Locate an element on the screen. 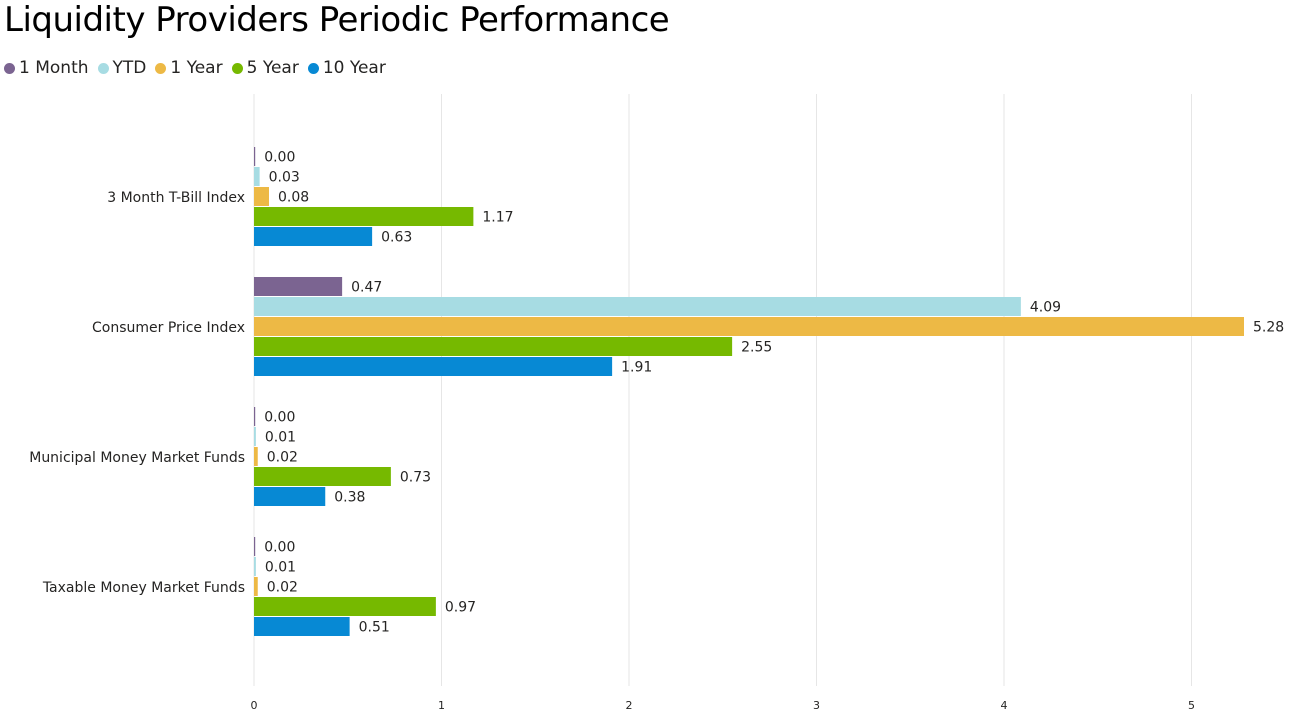 The height and width of the screenshot is (713, 1289). bar-5-year-taxable-money-market-funds is located at coordinates (345, 606).